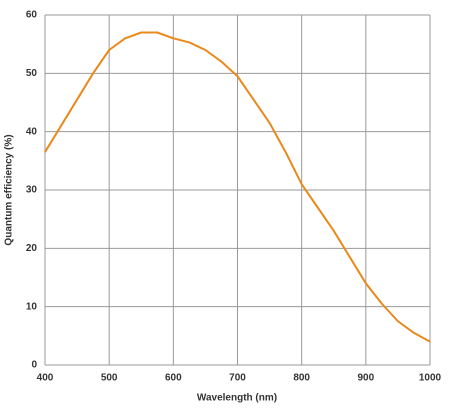  I want to click on y-tick-label: 30, so click(32, 190).